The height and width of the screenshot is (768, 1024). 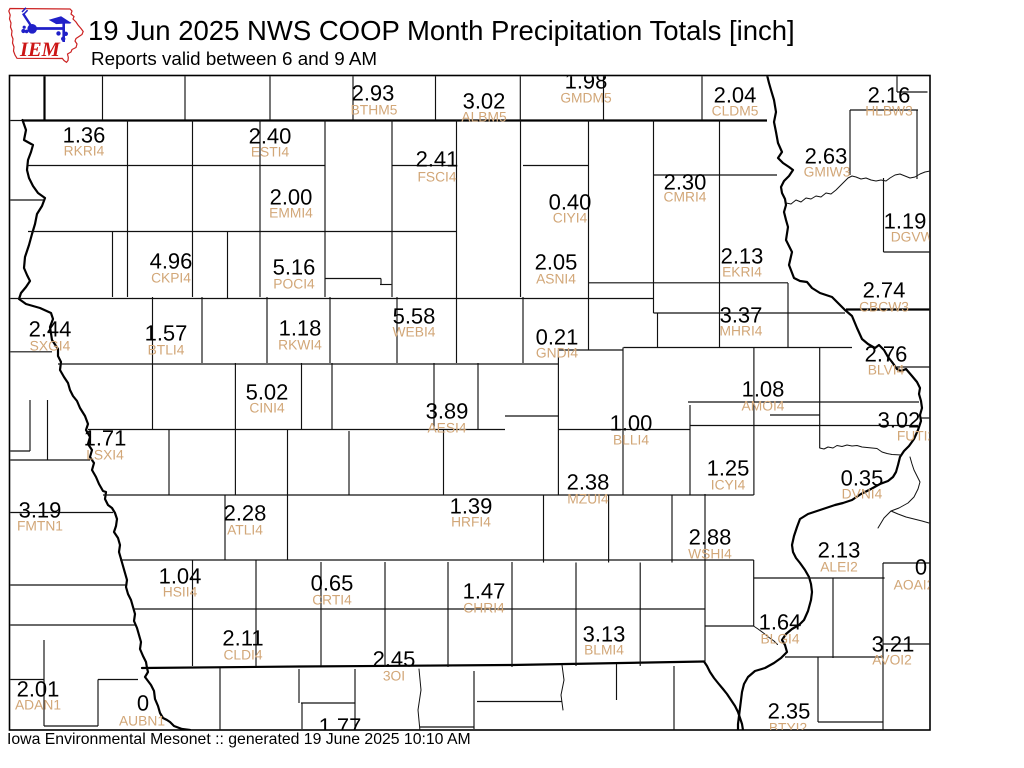 I want to click on svg-text: 2.76, so click(x=886, y=354).